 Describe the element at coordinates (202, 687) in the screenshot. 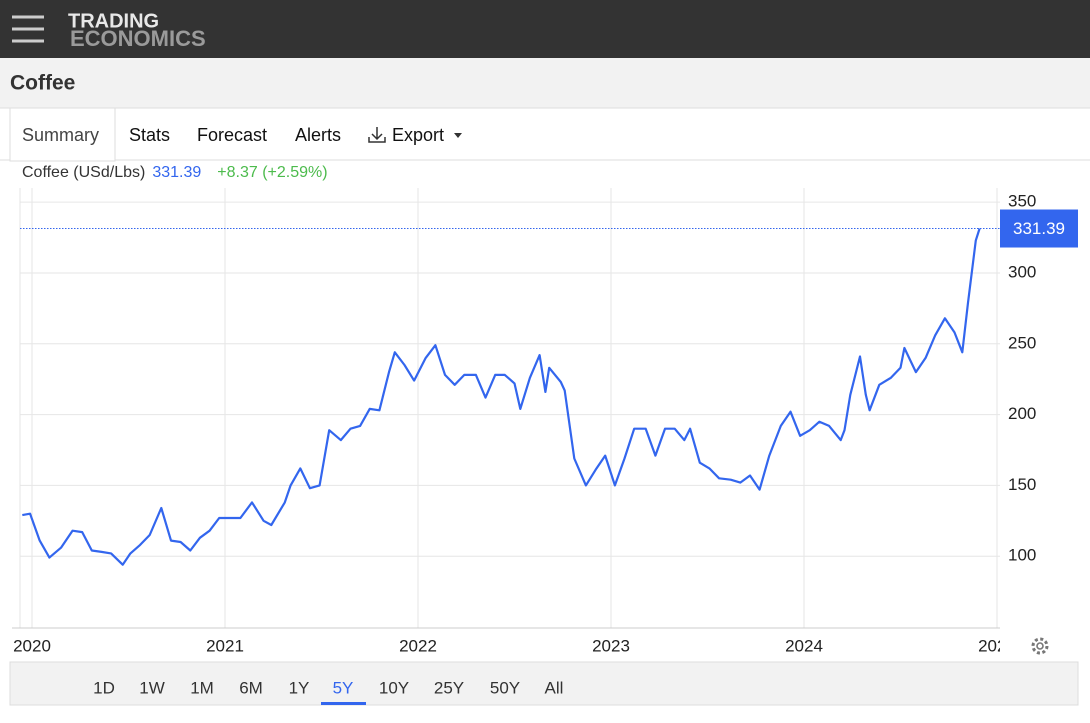

I see `range-button: 1M` at that location.